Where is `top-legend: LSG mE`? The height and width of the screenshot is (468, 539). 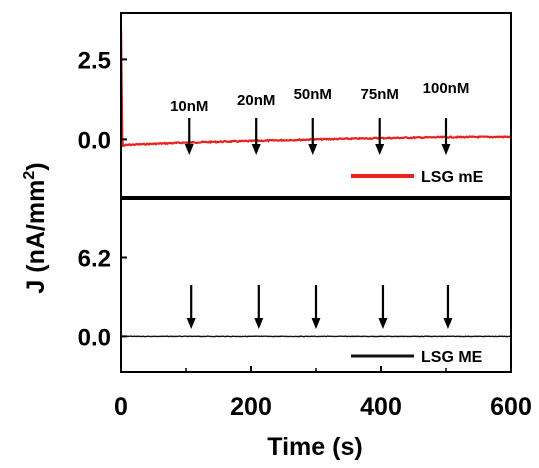 top-legend: LSG mE is located at coordinates (417, 177).